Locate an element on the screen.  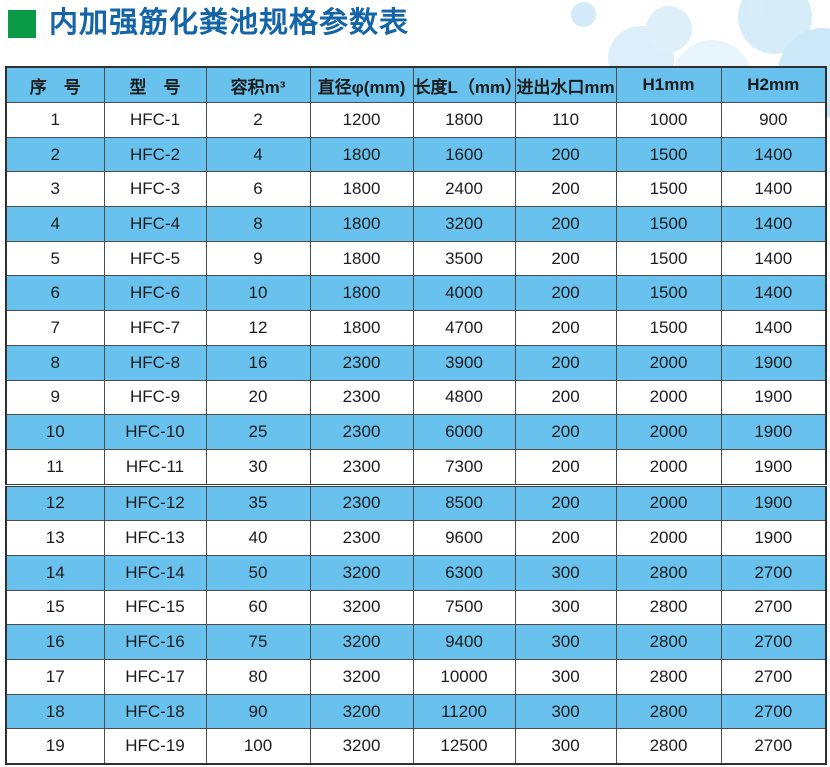
table-row: 5 HFC-5 9 1800 3500 200 1500 1400 is located at coordinates (416, 258).